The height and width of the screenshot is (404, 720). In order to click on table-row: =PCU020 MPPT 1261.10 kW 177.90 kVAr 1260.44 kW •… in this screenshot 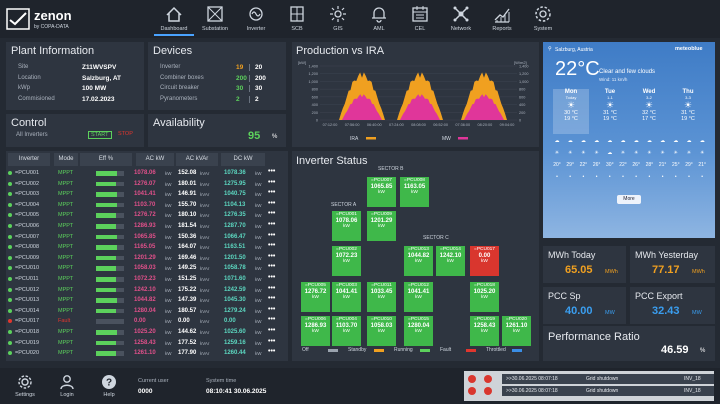, I will do `click(150, 353)`.